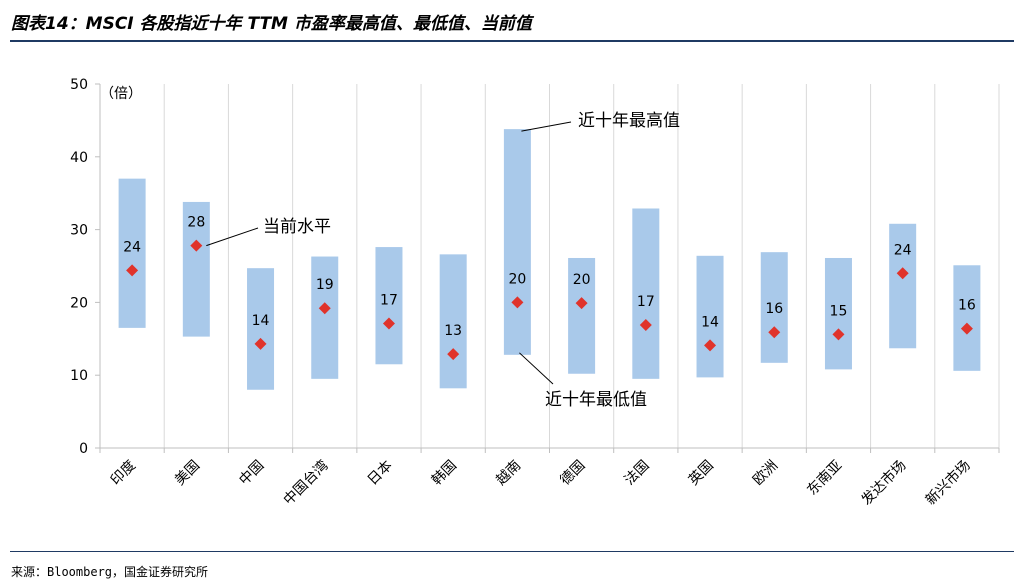 This screenshot has width=1024, height=587. I want to click on x-tick-label: 发达市场, so click(884, 483).